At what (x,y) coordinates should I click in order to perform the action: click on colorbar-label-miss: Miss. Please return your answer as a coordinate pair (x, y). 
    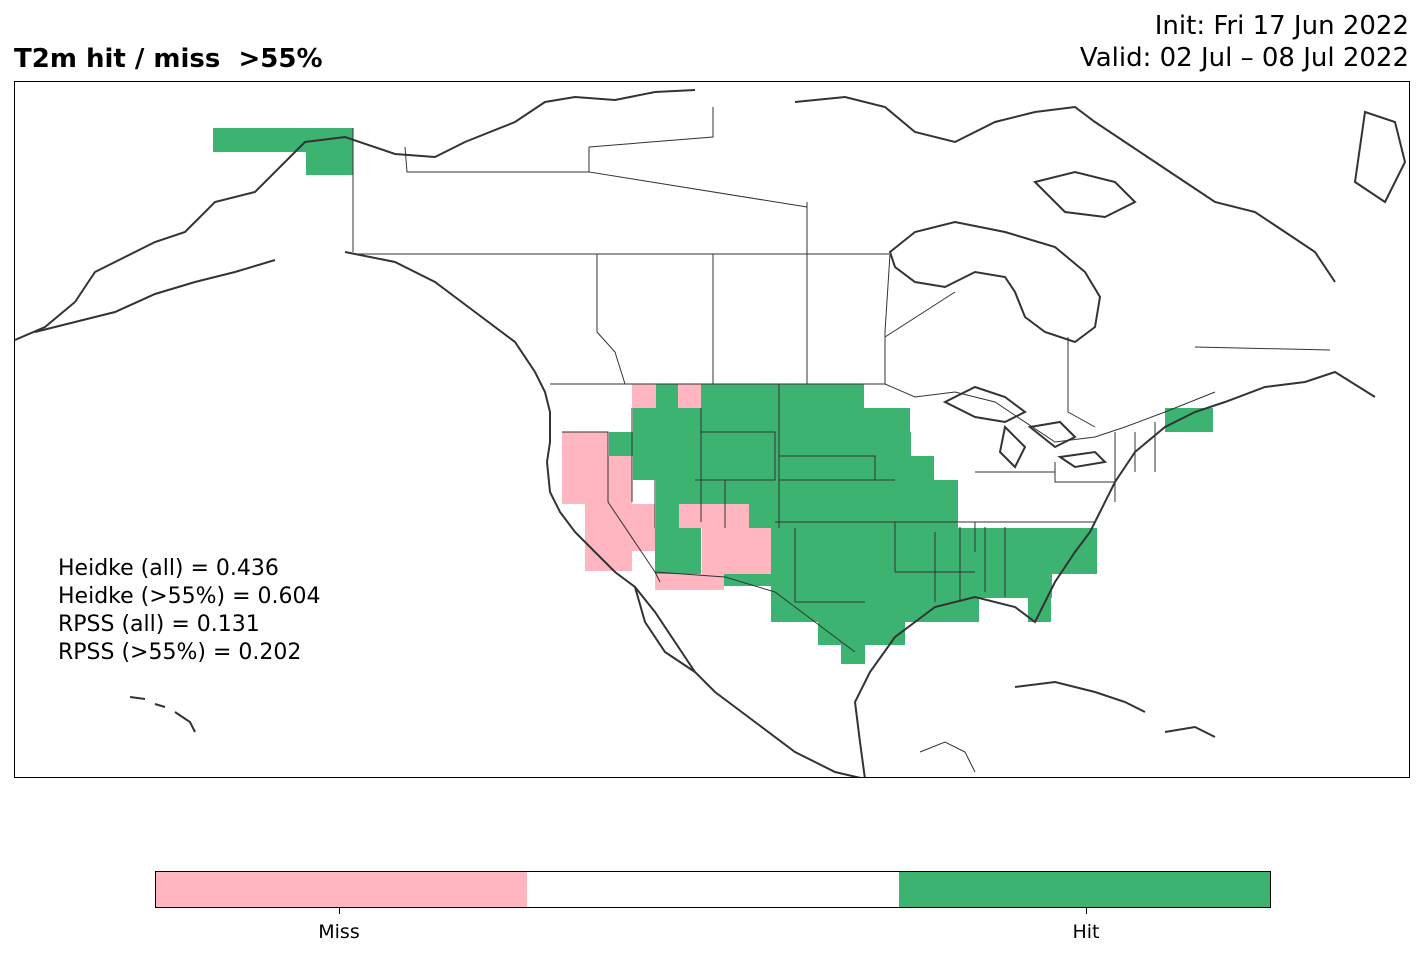
    Looking at the image, I should click on (339, 932).